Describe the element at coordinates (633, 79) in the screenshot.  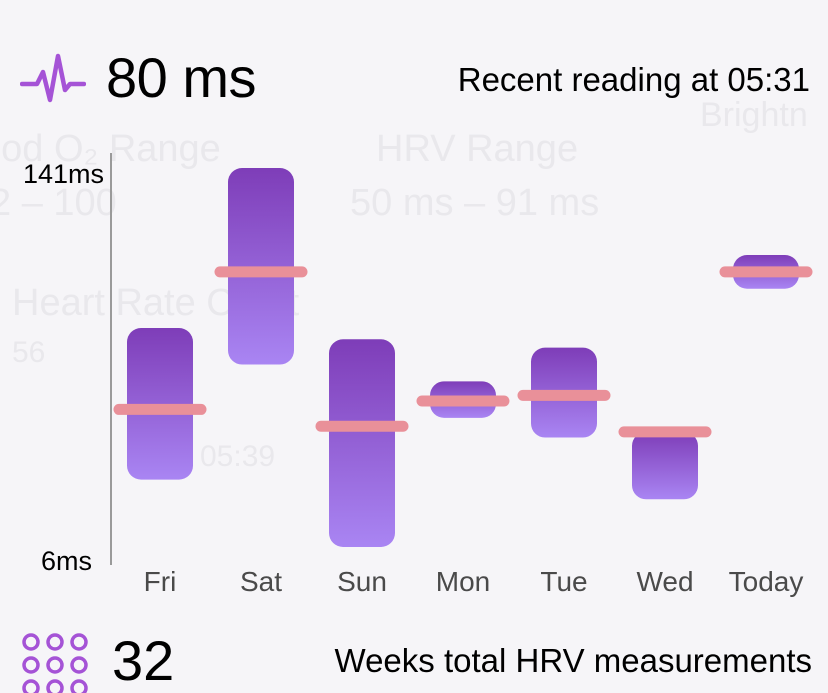
I see `recent-reading: Recent reading at 05:31` at that location.